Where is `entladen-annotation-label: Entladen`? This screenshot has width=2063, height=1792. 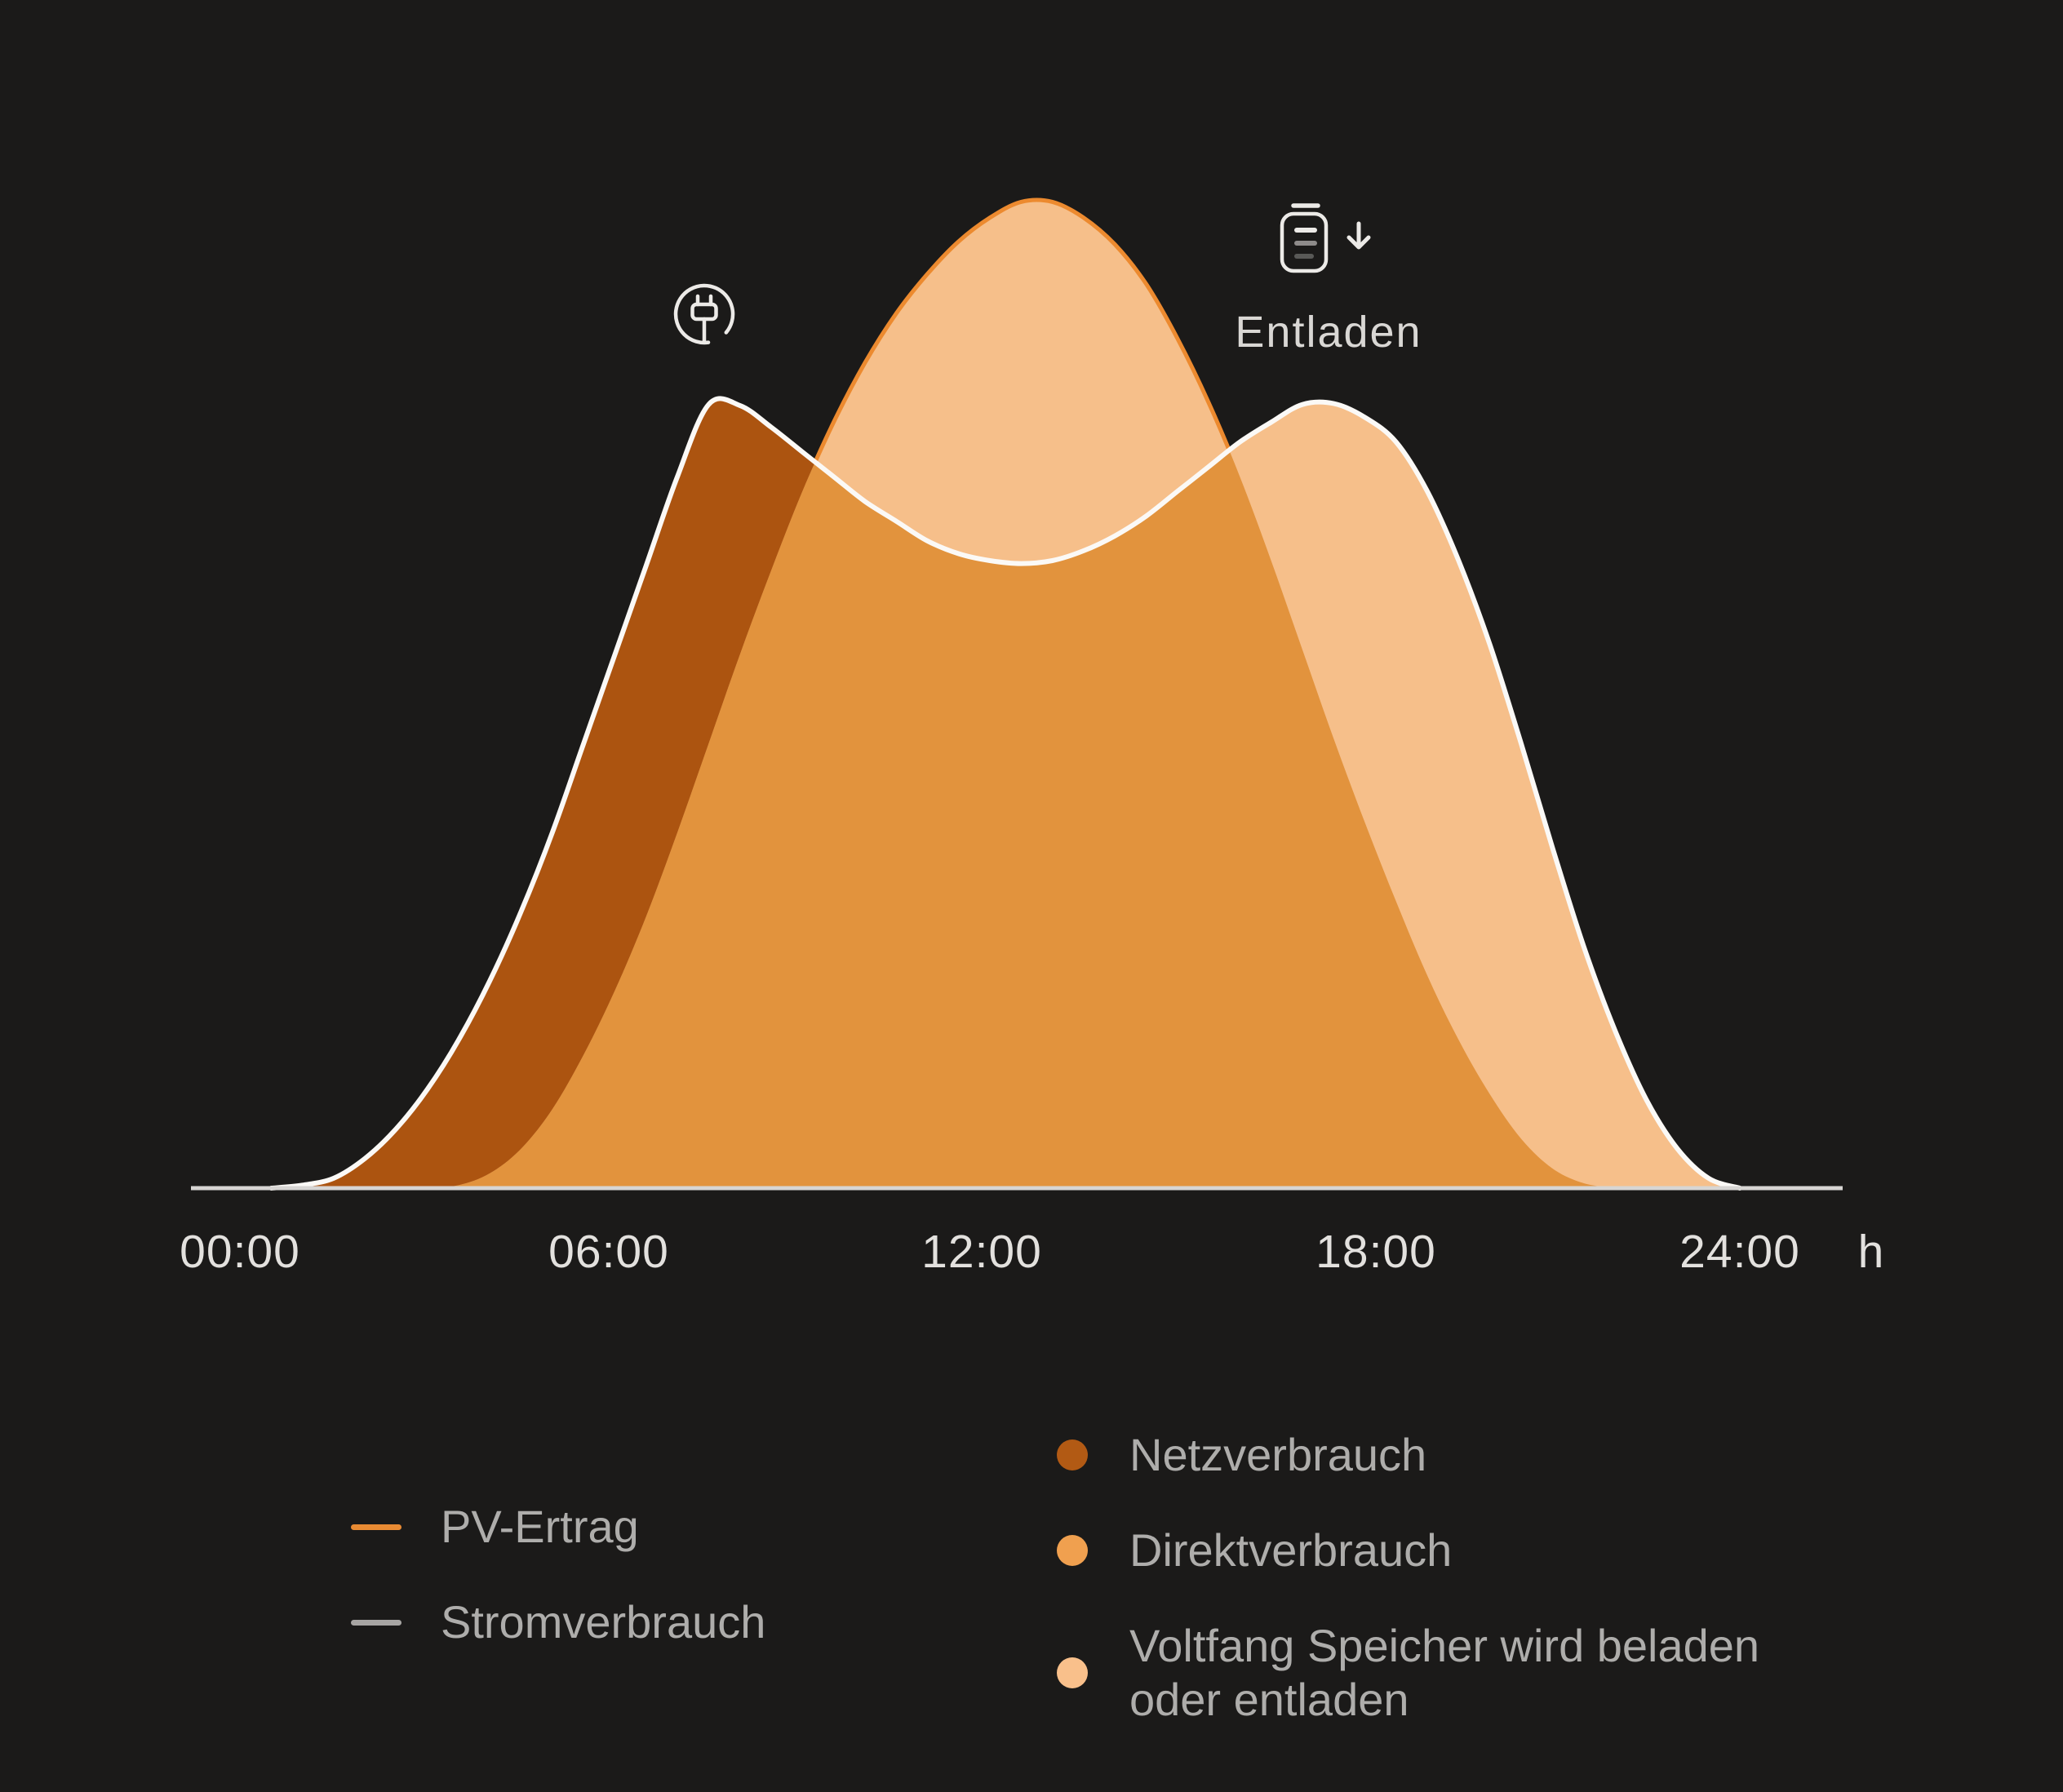 entladen-annotation-label: Entladen is located at coordinates (1328, 332).